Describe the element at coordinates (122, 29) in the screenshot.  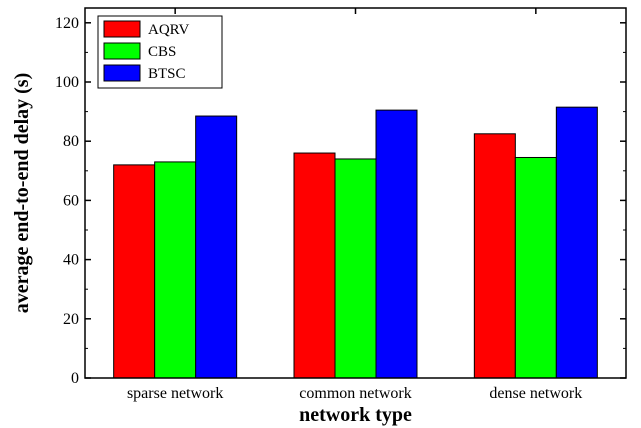
I see `legend-swatch-aqrv` at that location.